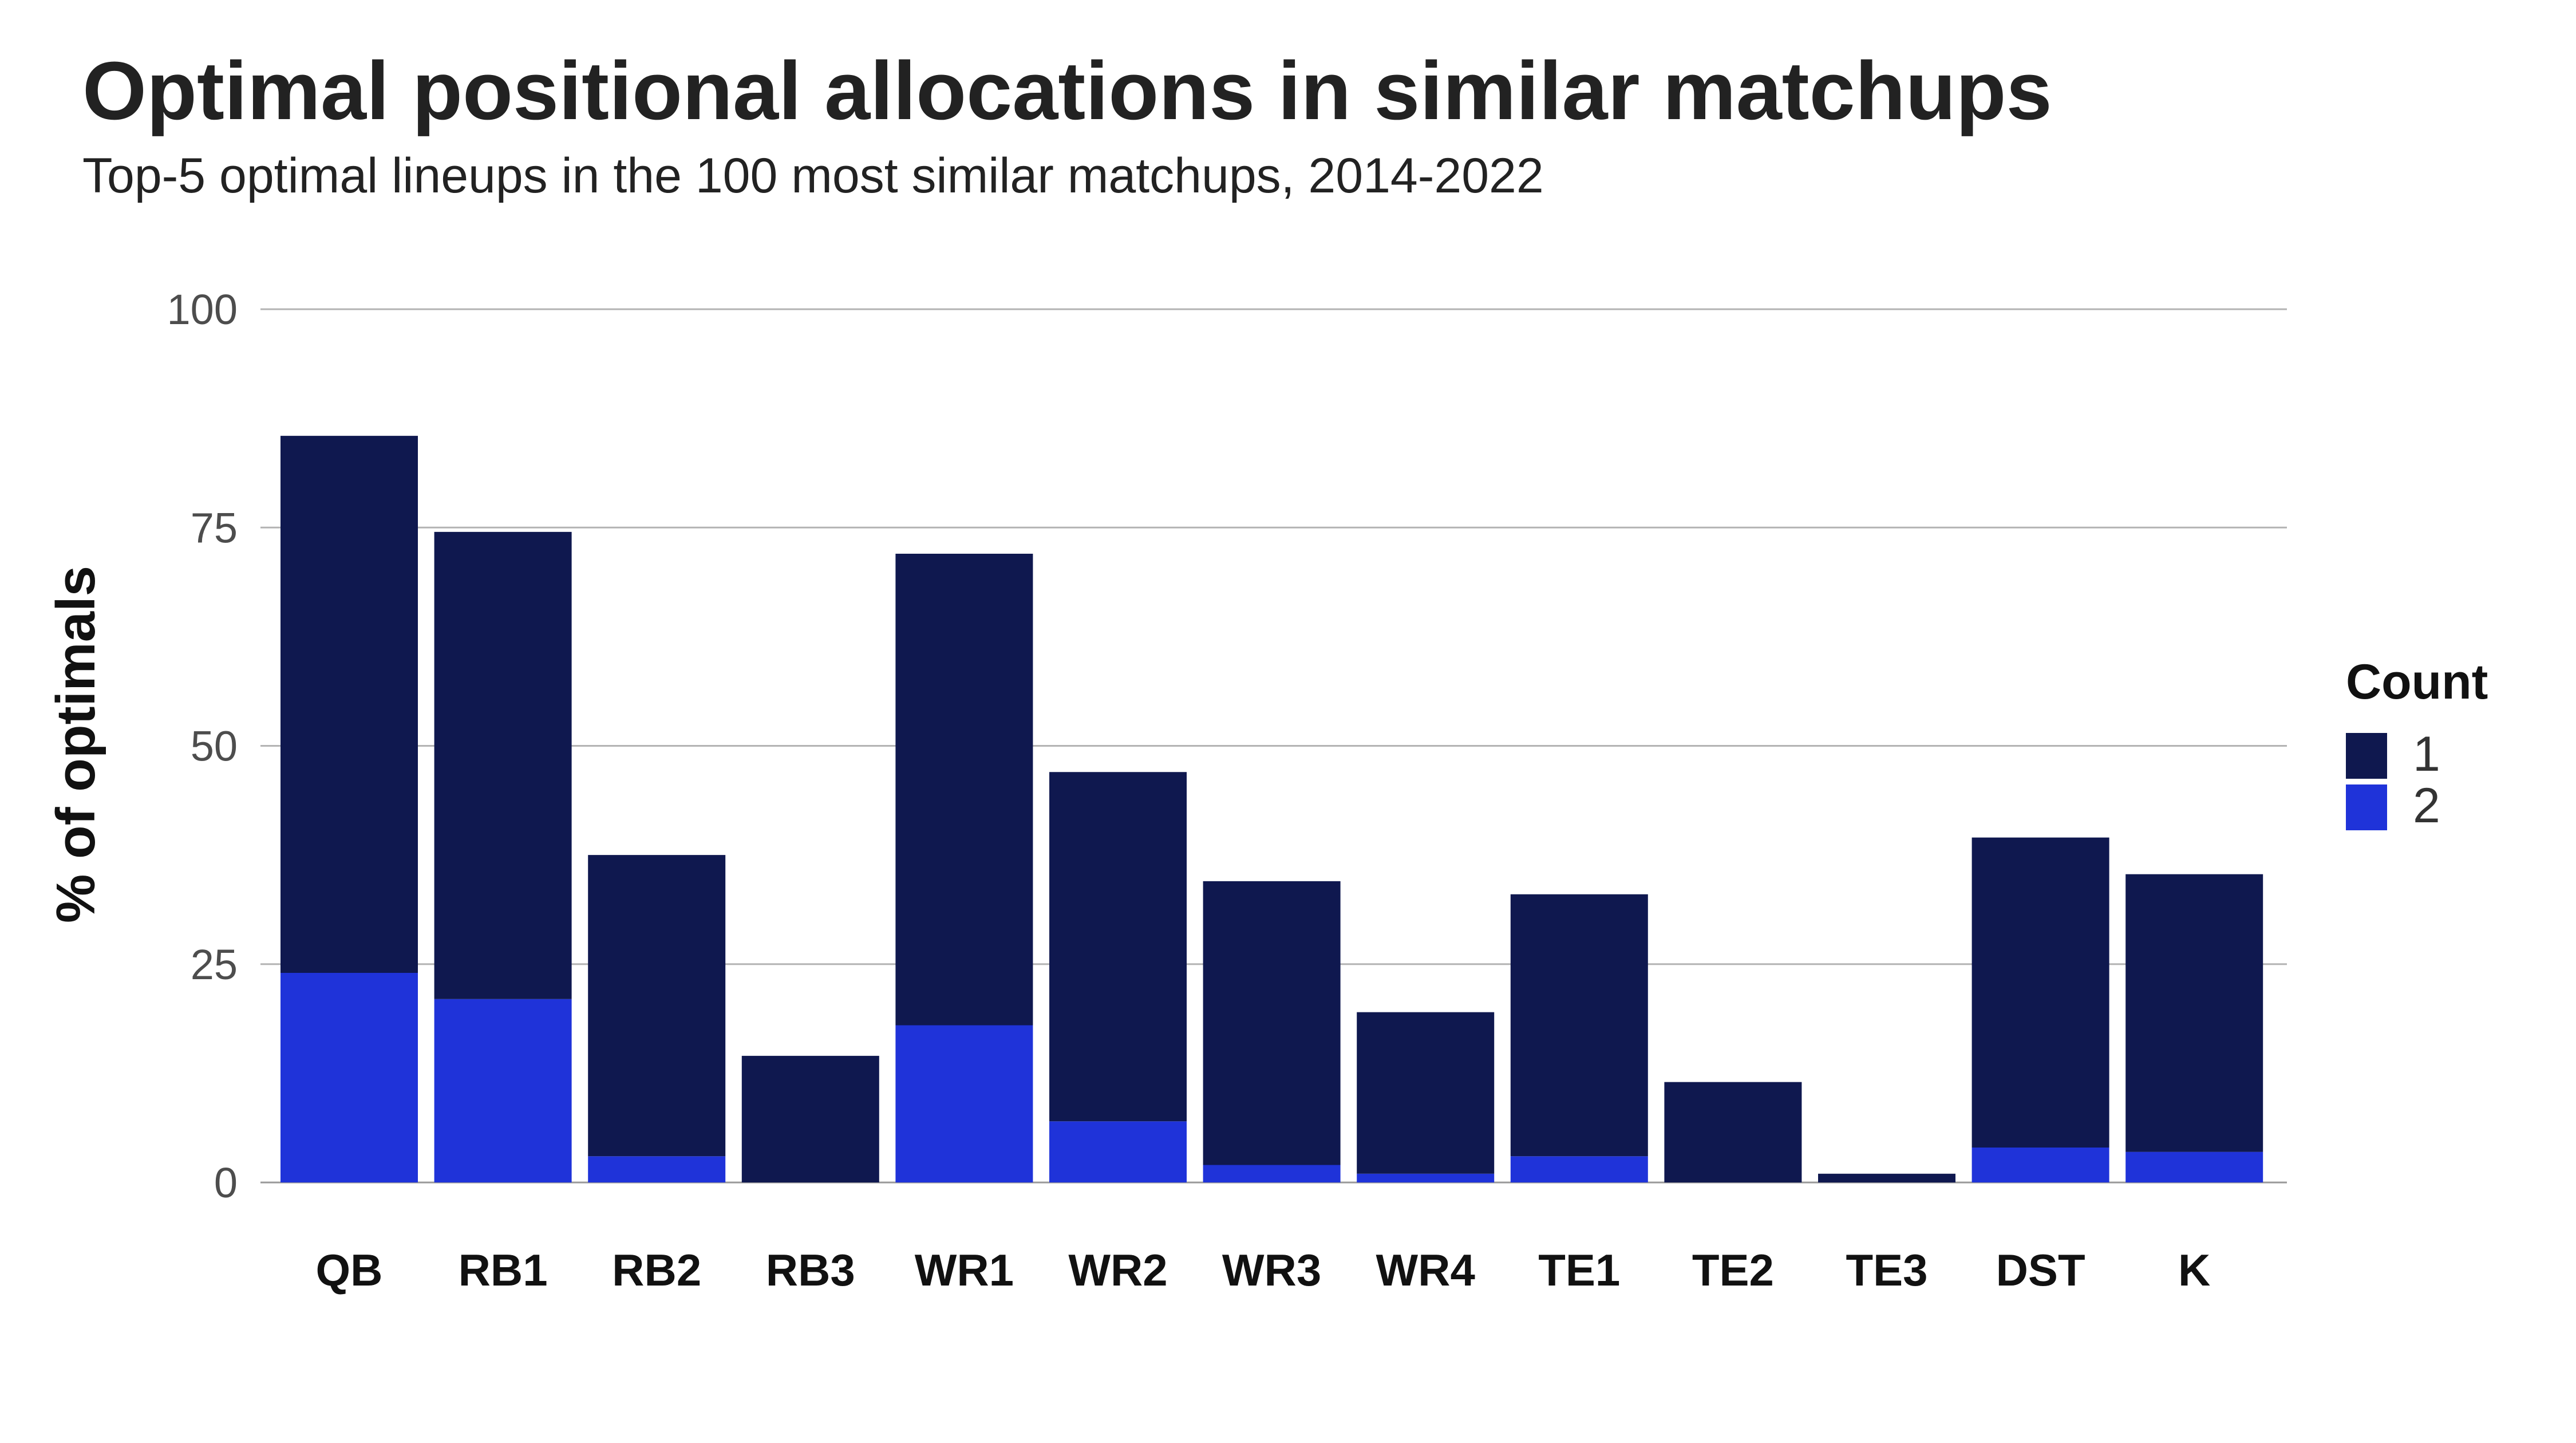  Describe the element at coordinates (2194, 1270) in the screenshot. I see `x-tick-label: K` at that location.